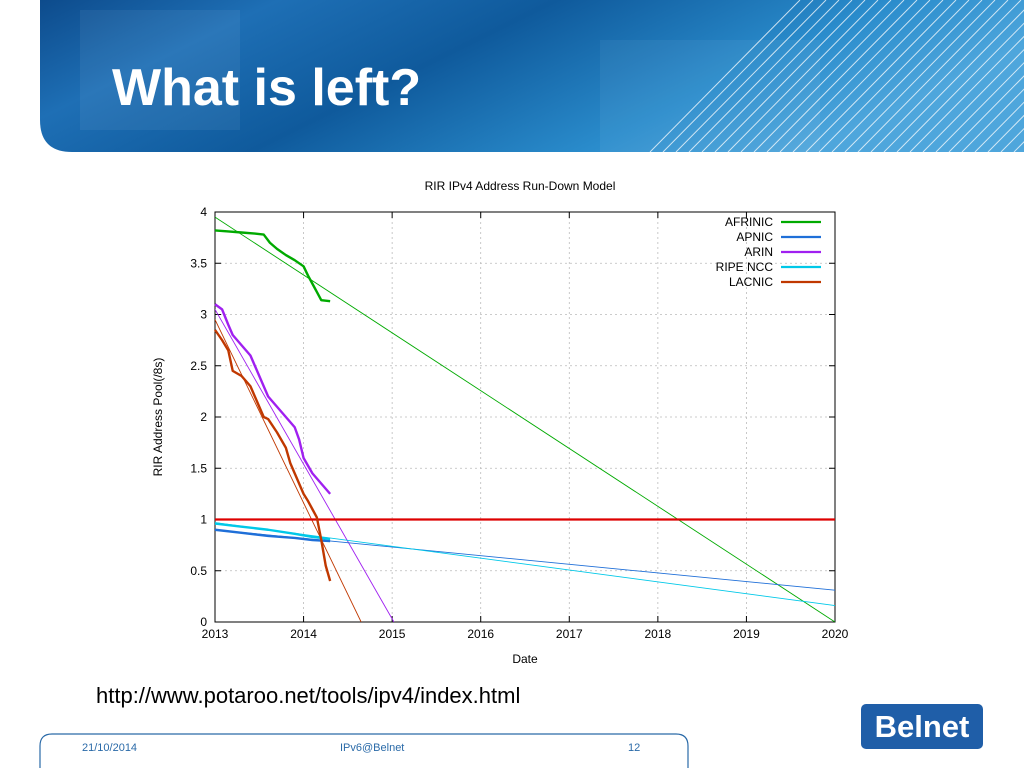  Describe the element at coordinates (158, 417) in the screenshot. I see `y-axis-label: RIR Address Pool(/8s)` at that location.